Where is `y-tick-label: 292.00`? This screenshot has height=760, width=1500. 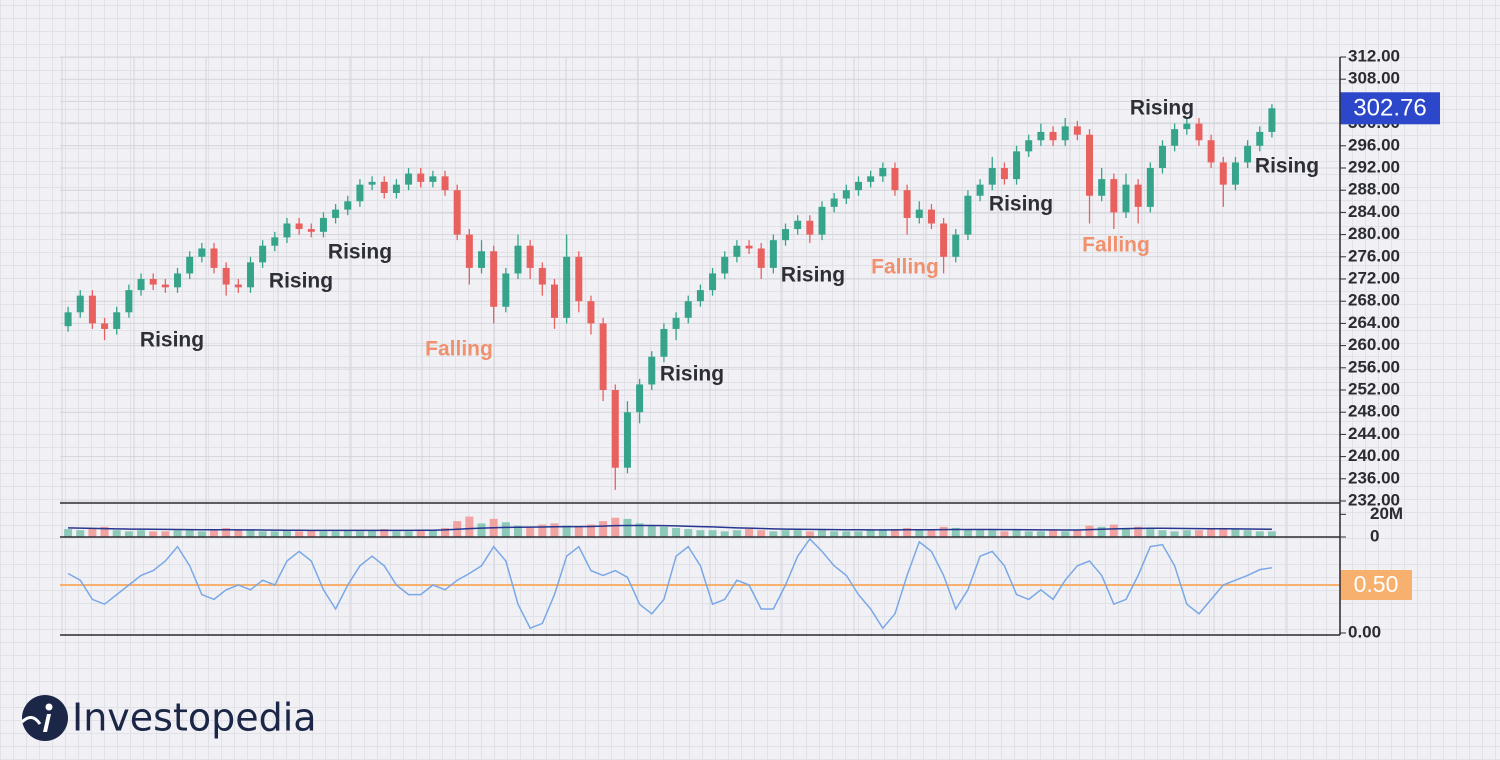 y-tick-label: 292.00 is located at coordinates (1374, 166).